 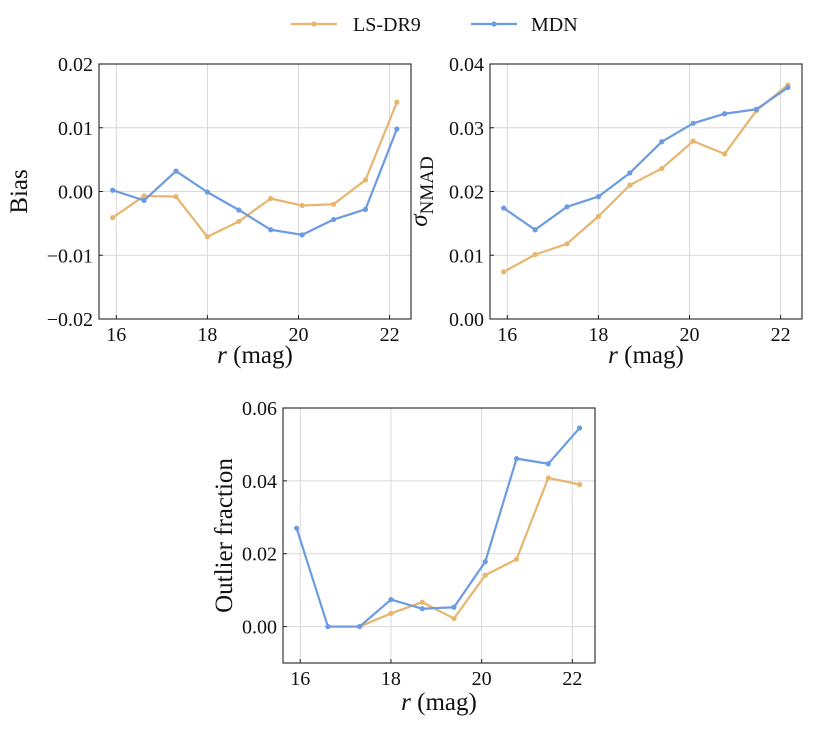 I want to click on bias-y-tick-label: 0.02, so click(x=75, y=65).